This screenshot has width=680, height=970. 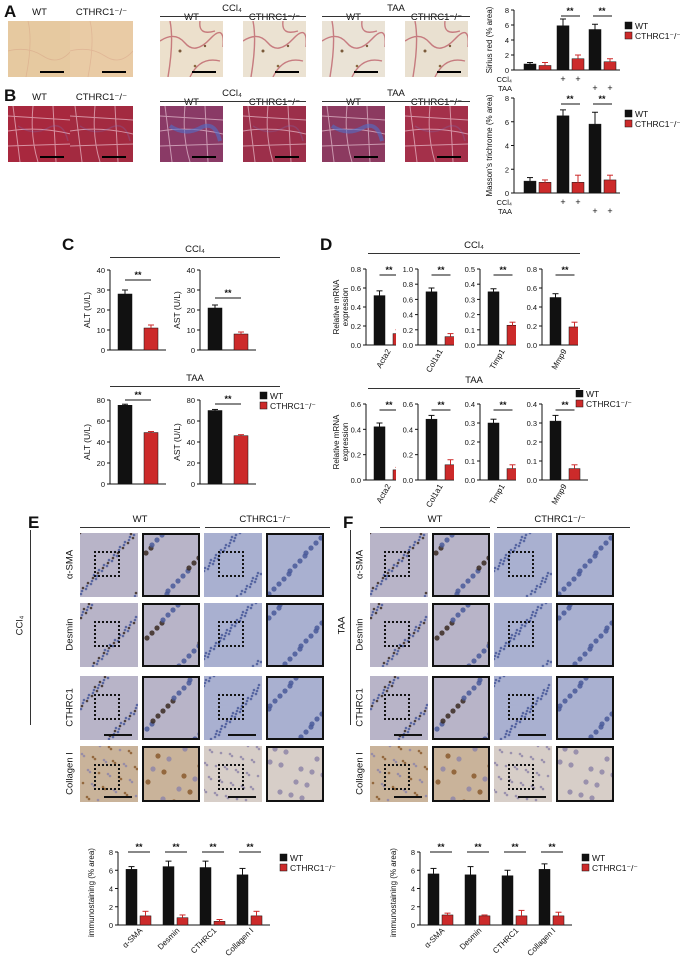 I want to click on micrograph-label: WT, so click(x=39, y=97).